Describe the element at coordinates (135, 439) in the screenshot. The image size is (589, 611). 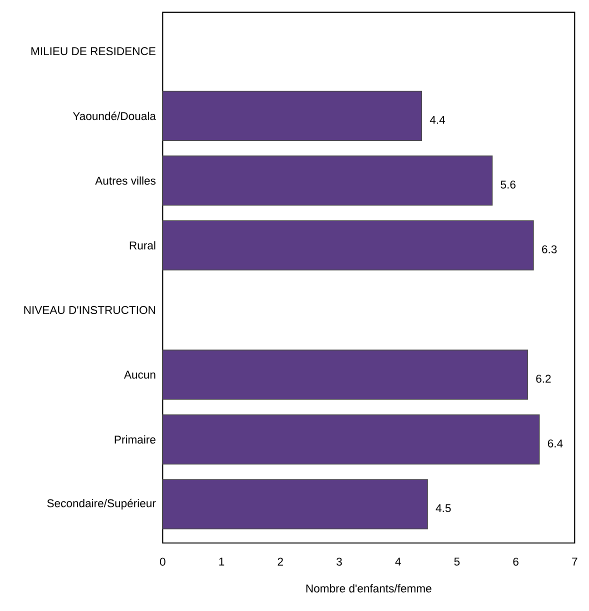
I see `y-tick-label: Primaire` at that location.